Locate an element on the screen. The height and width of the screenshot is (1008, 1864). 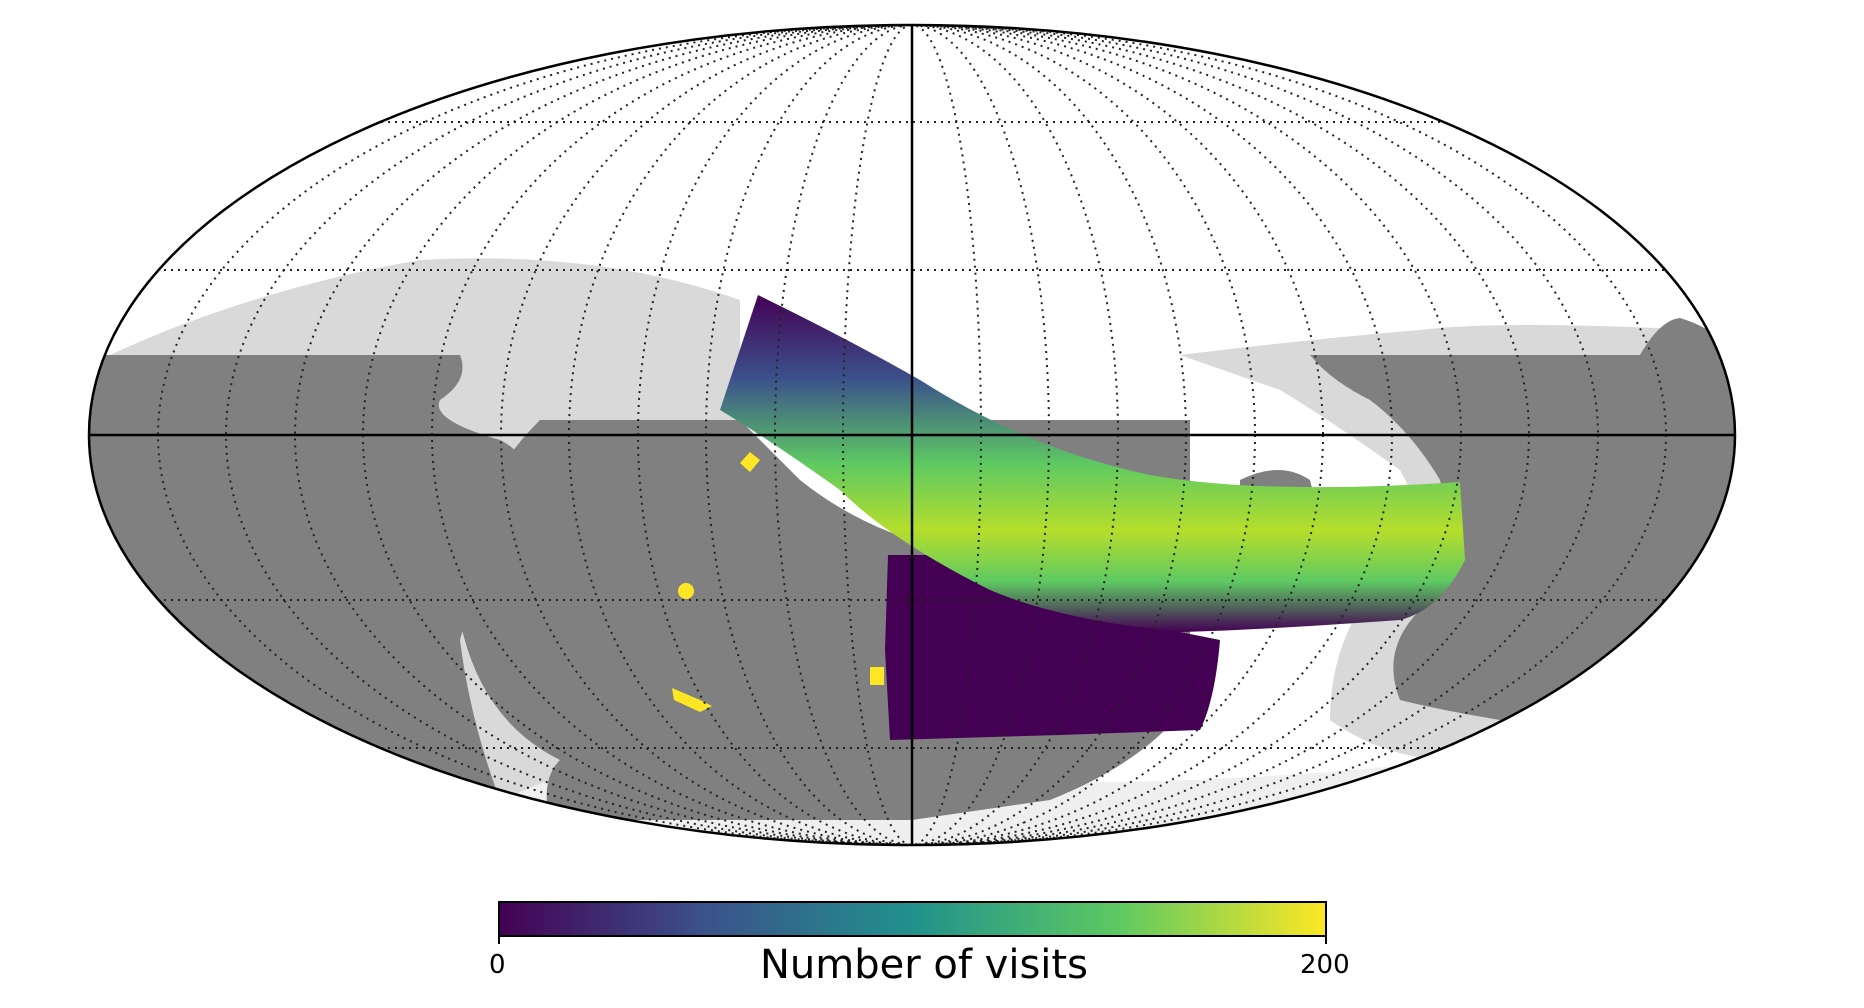
colorbar-max-label: 200 is located at coordinates (1325, 965).